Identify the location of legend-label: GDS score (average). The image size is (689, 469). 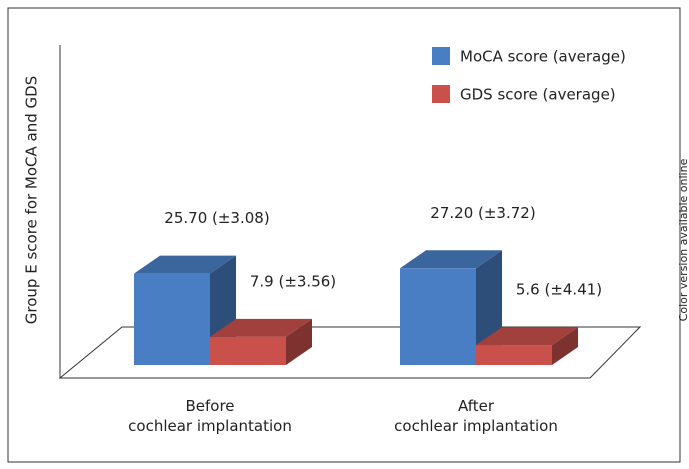
(538, 95).